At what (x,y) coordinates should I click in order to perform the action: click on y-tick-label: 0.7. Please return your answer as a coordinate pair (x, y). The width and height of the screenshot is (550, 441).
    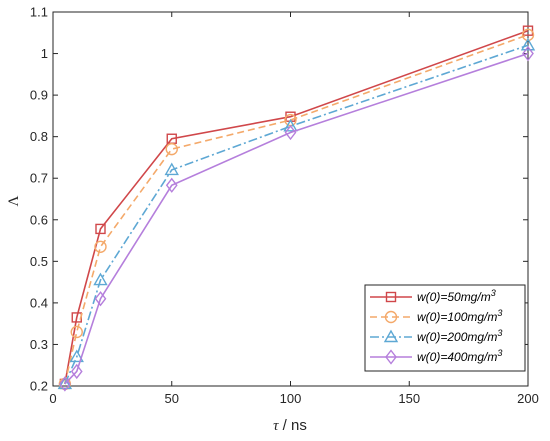
    Looking at the image, I should click on (39, 178).